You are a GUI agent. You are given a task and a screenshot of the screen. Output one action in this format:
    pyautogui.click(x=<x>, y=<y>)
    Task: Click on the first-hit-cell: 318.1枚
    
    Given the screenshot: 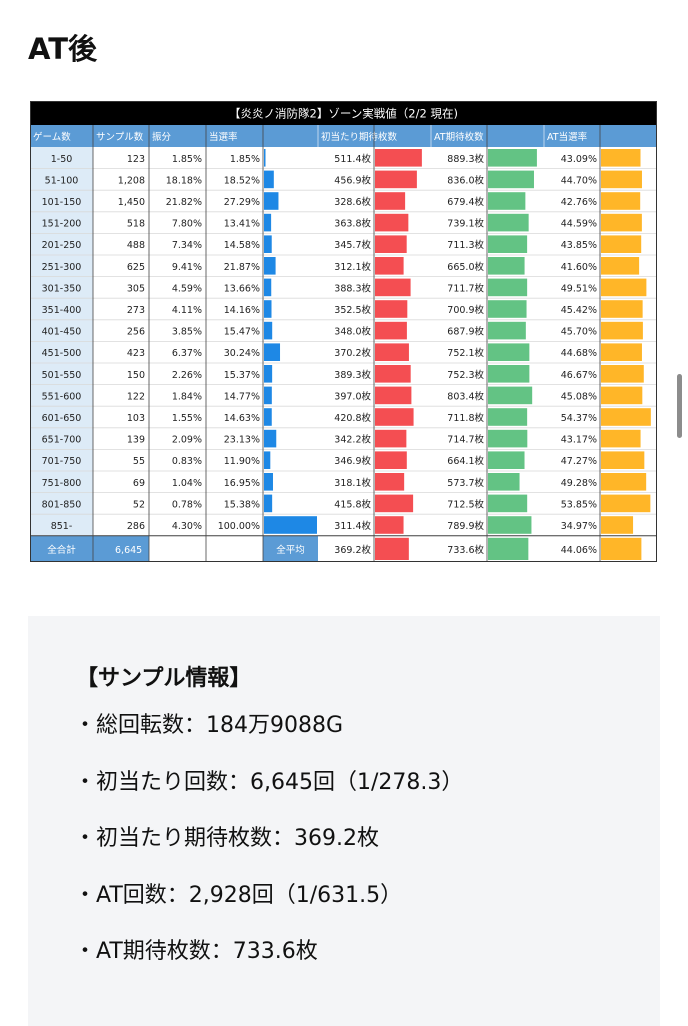 What is the action you would take?
    pyautogui.click(x=352, y=483)
    